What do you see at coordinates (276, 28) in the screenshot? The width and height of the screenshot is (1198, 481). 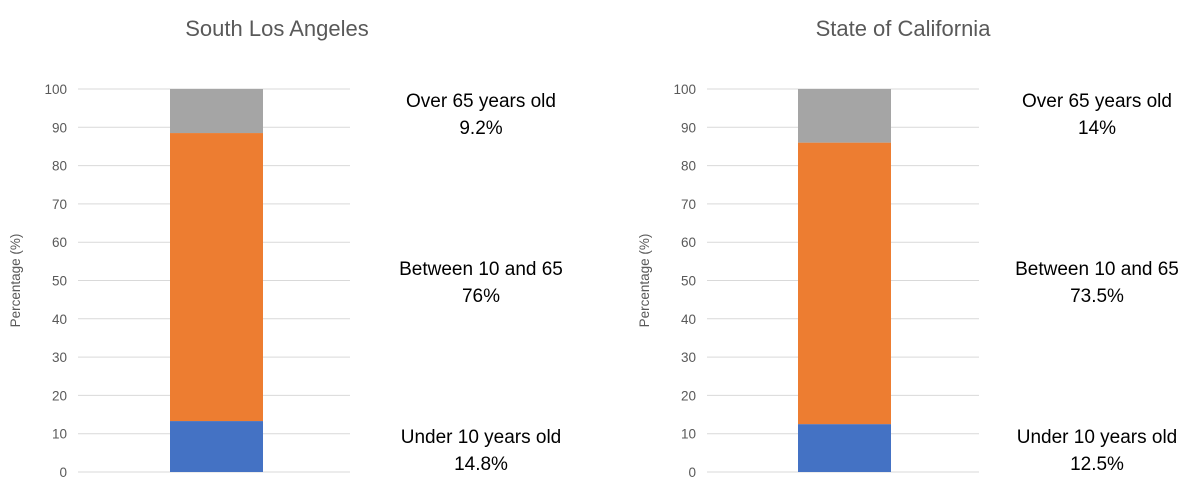 I see `chart-title: South Los Angeles` at bounding box center [276, 28].